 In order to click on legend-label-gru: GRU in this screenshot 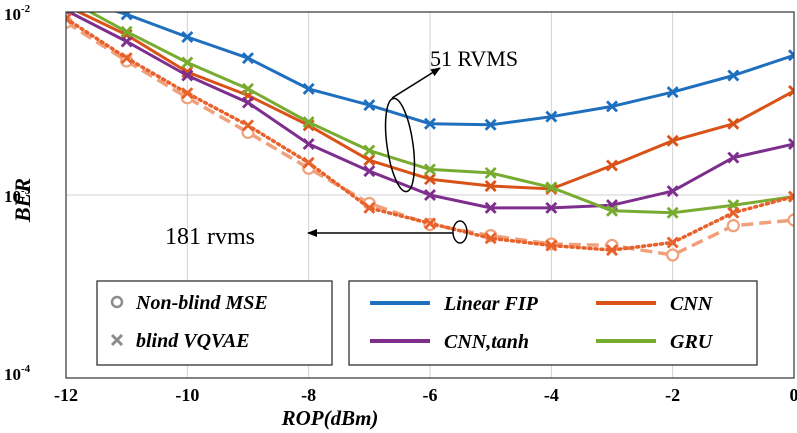, I will do `click(692, 342)`.